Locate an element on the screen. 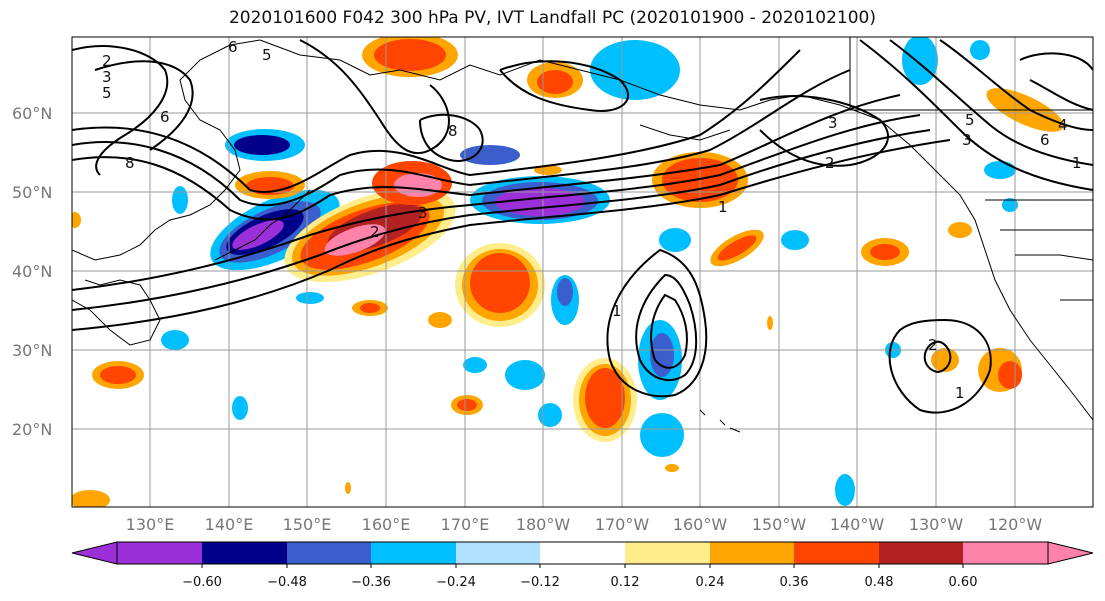 This screenshot has height=601, width=1105. lon-label: 180°W is located at coordinates (543, 524).